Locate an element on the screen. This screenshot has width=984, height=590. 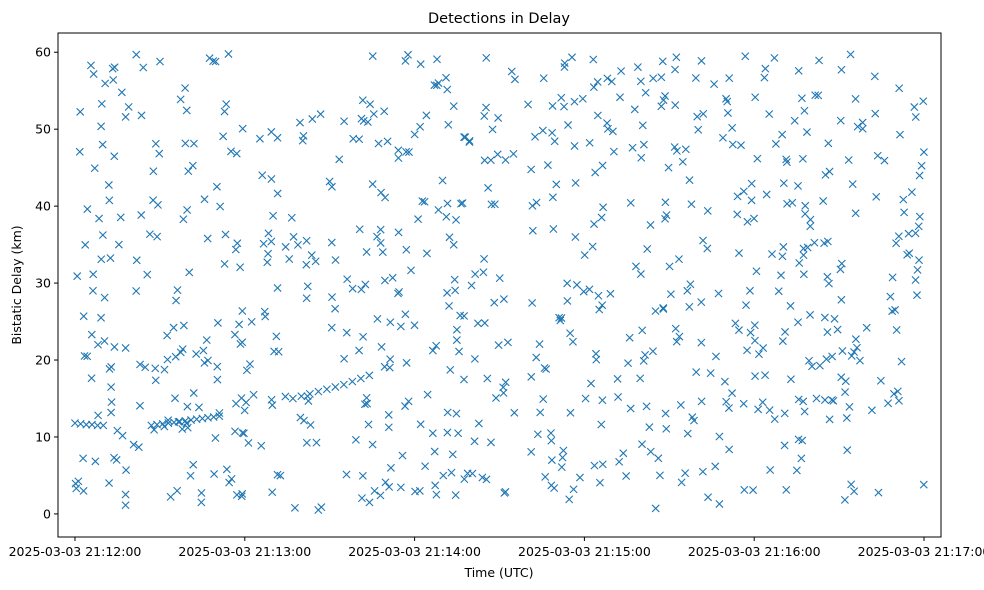
x-tick-label: 2025-03-03 21:15:00 is located at coordinates (584, 551).